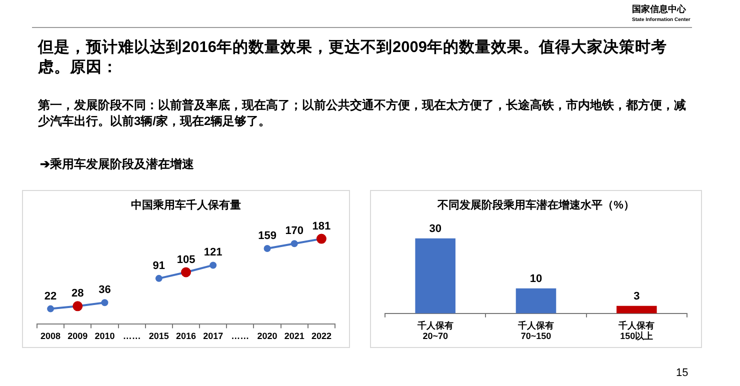  Describe the element at coordinates (78, 294) in the screenshot. I see `data-label: 28` at that location.